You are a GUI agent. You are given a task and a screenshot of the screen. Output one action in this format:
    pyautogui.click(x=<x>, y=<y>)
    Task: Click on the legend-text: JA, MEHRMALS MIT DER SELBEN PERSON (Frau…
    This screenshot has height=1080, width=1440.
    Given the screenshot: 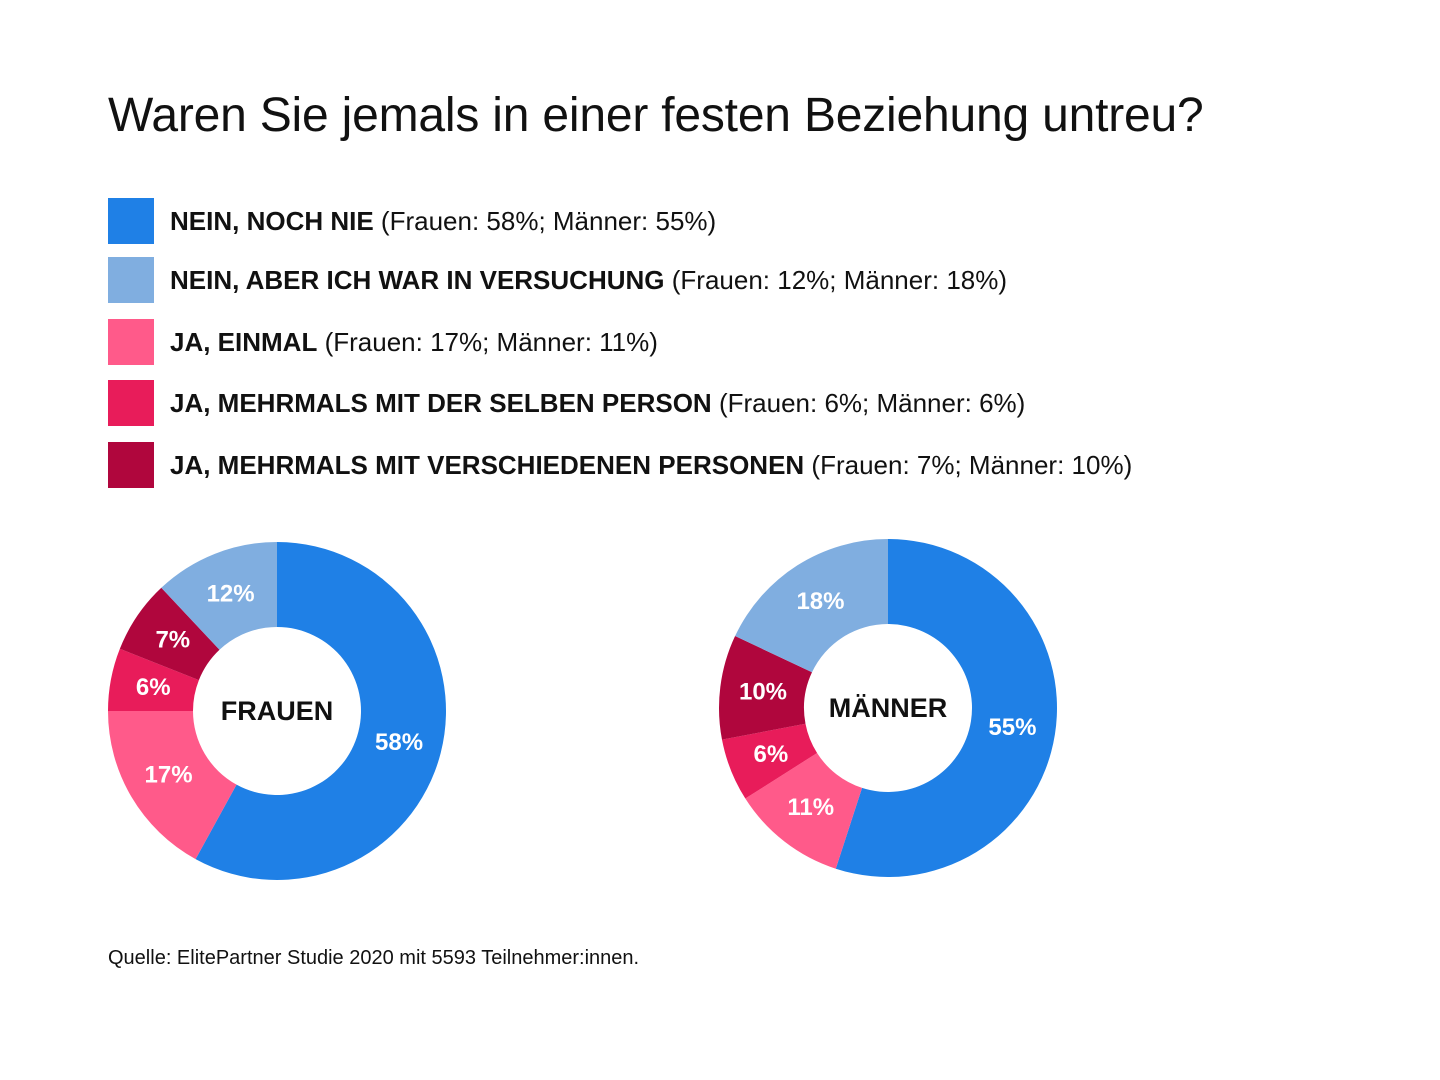 What is the action you would take?
    pyautogui.click(x=597, y=403)
    